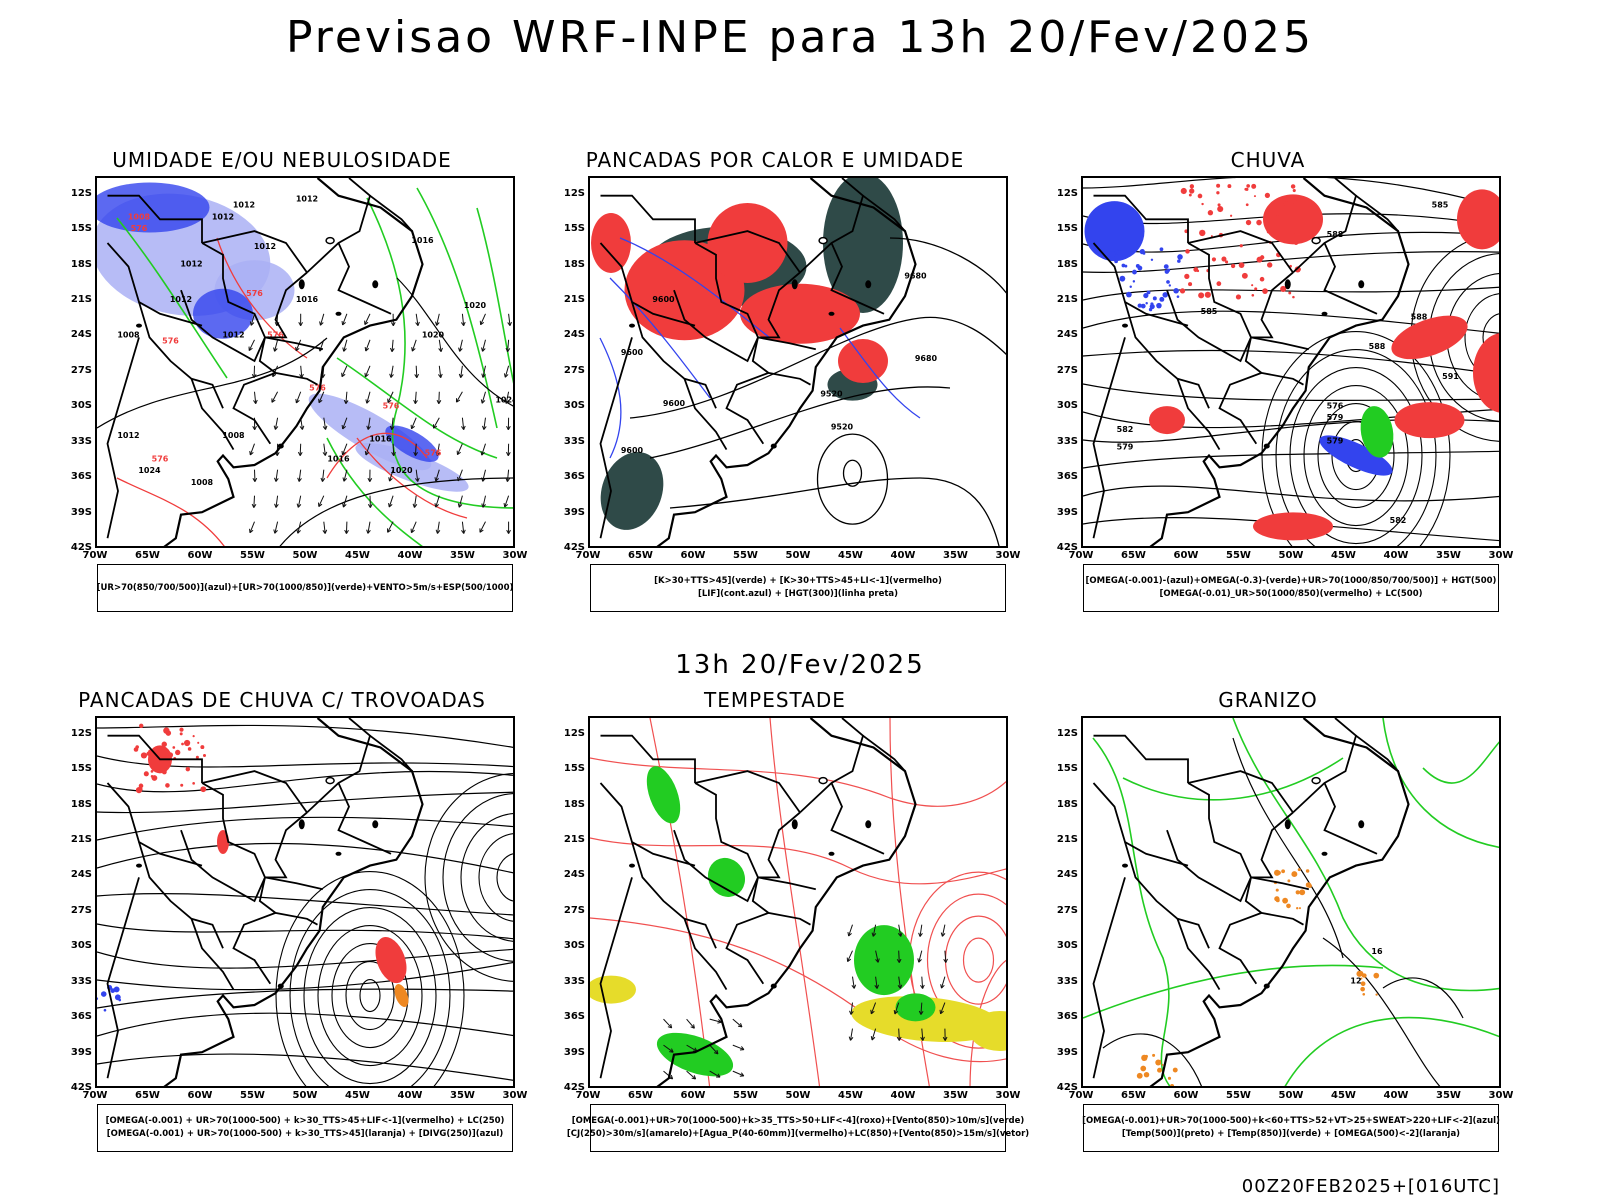 Image resolution: width=1600 pixels, height=1200 pixels. Describe the element at coordinates (305, 1095) in the screenshot. I see `longitude-label: 50W` at that location.